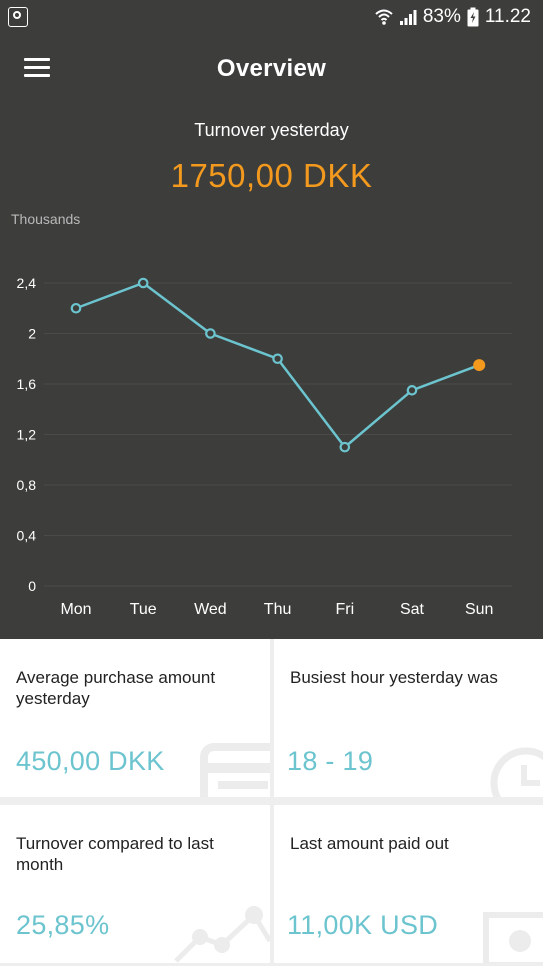 The image size is (543, 966). Describe the element at coordinates (271, 175) in the screenshot. I see `turnover-amount: 1750,00 DKK` at that location.